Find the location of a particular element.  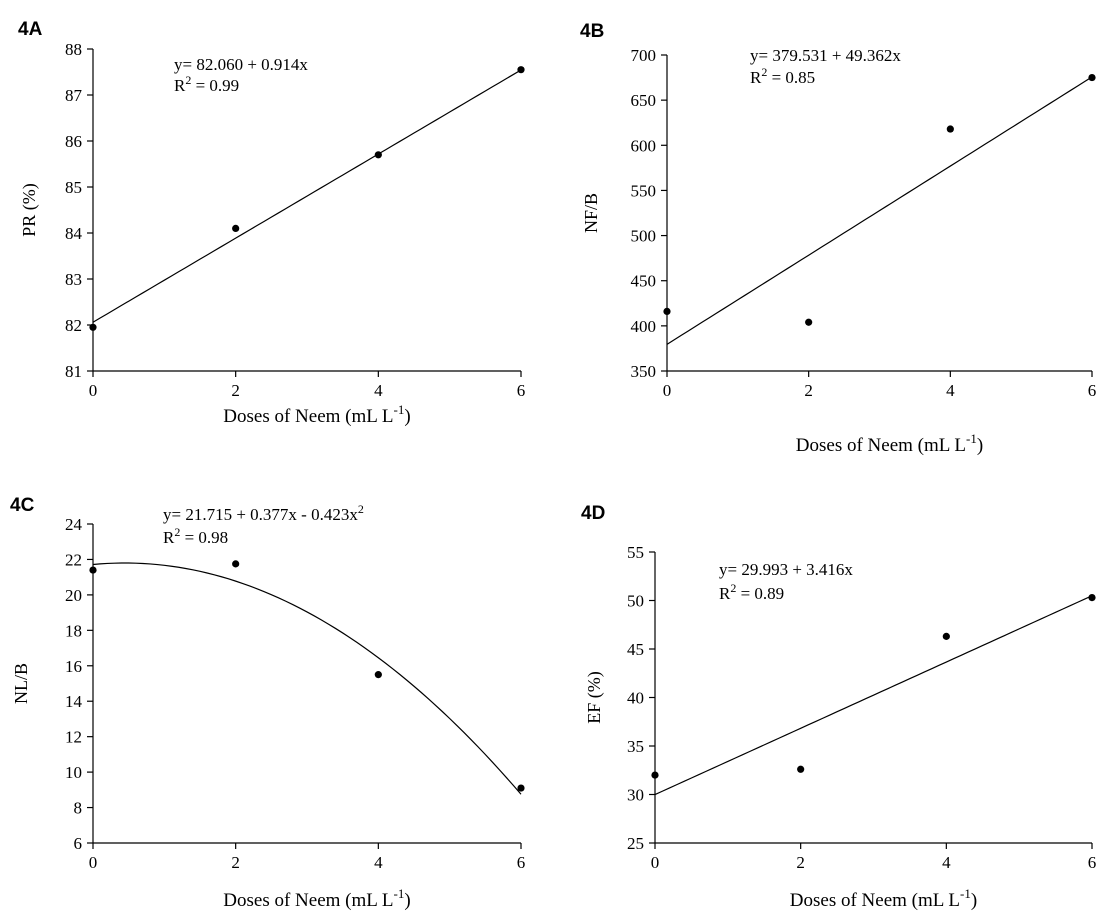

r-squared-label: R2 = 0.85 is located at coordinates (782, 76).